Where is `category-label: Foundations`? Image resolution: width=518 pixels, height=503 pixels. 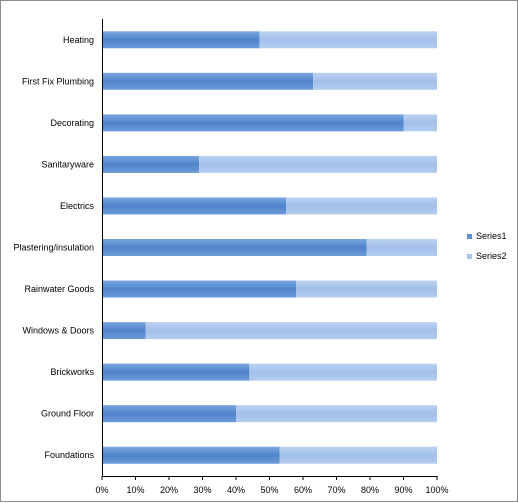
category-label: Foundations is located at coordinates (69, 455).